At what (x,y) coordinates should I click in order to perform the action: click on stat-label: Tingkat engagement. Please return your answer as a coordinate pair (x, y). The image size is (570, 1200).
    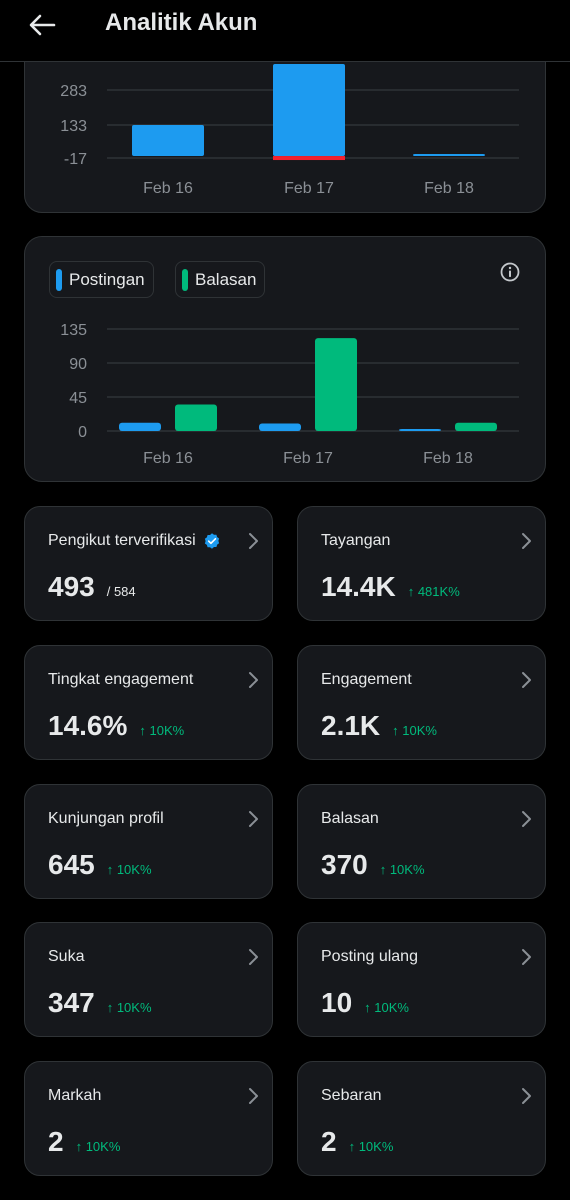
    Looking at the image, I should click on (120, 680).